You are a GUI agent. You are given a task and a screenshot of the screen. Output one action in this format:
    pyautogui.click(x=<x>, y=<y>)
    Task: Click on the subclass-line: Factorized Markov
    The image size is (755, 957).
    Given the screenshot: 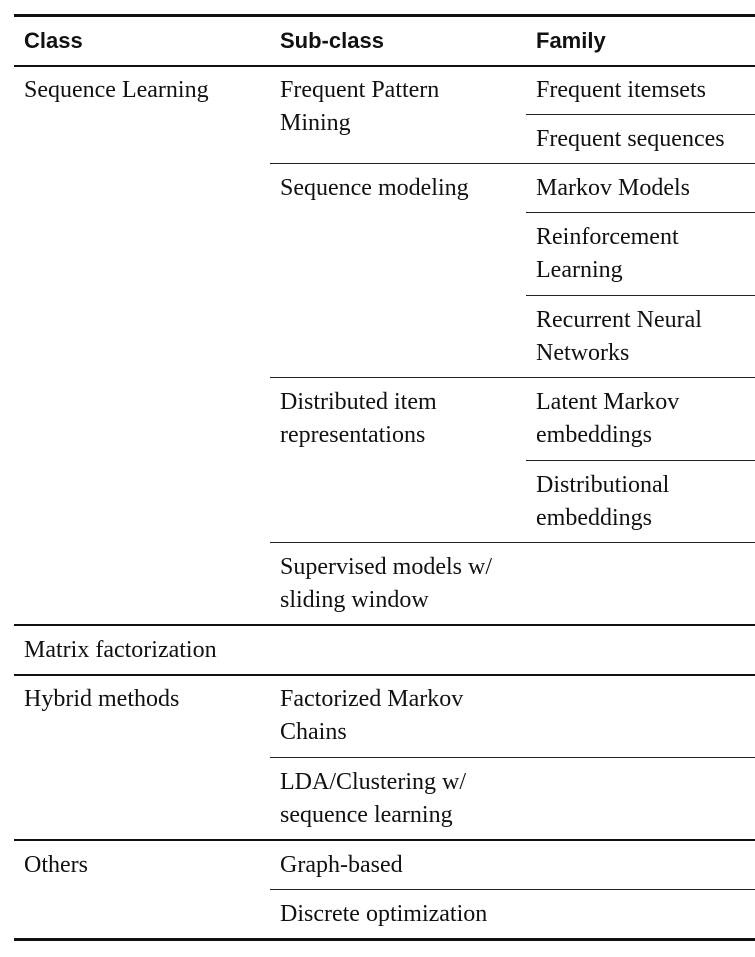 What is the action you would take?
    pyautogui.click(x=372, y=699)
    